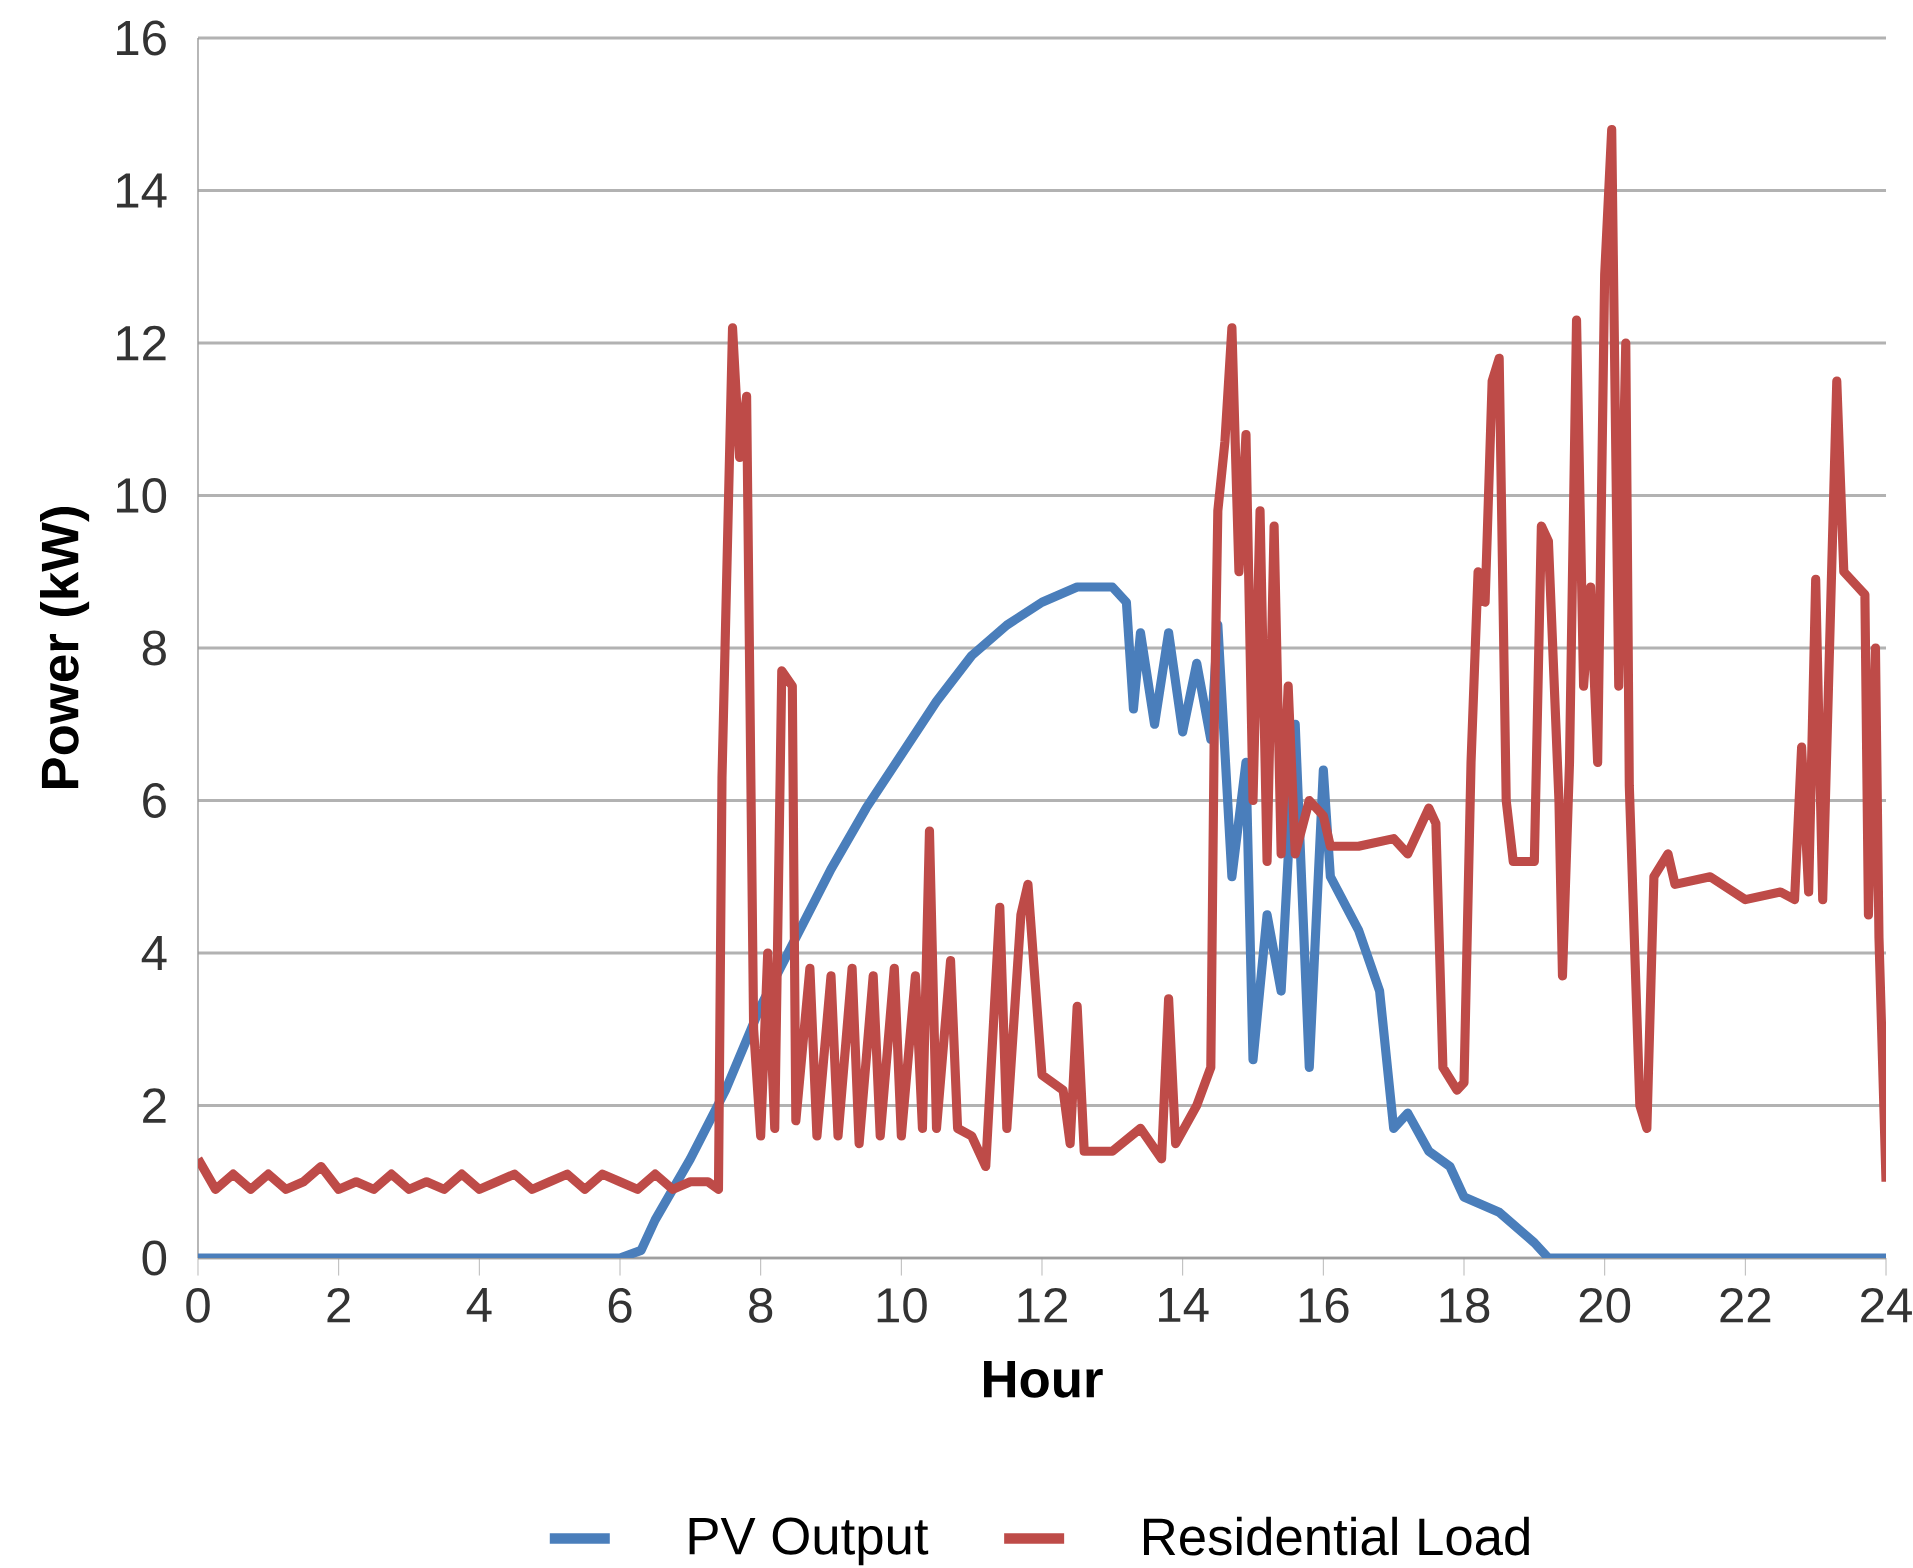 Image resolution: width=1913 pixels, height=1568 pixels. I want to click on y-tick-label: 12, so click(141, 343).